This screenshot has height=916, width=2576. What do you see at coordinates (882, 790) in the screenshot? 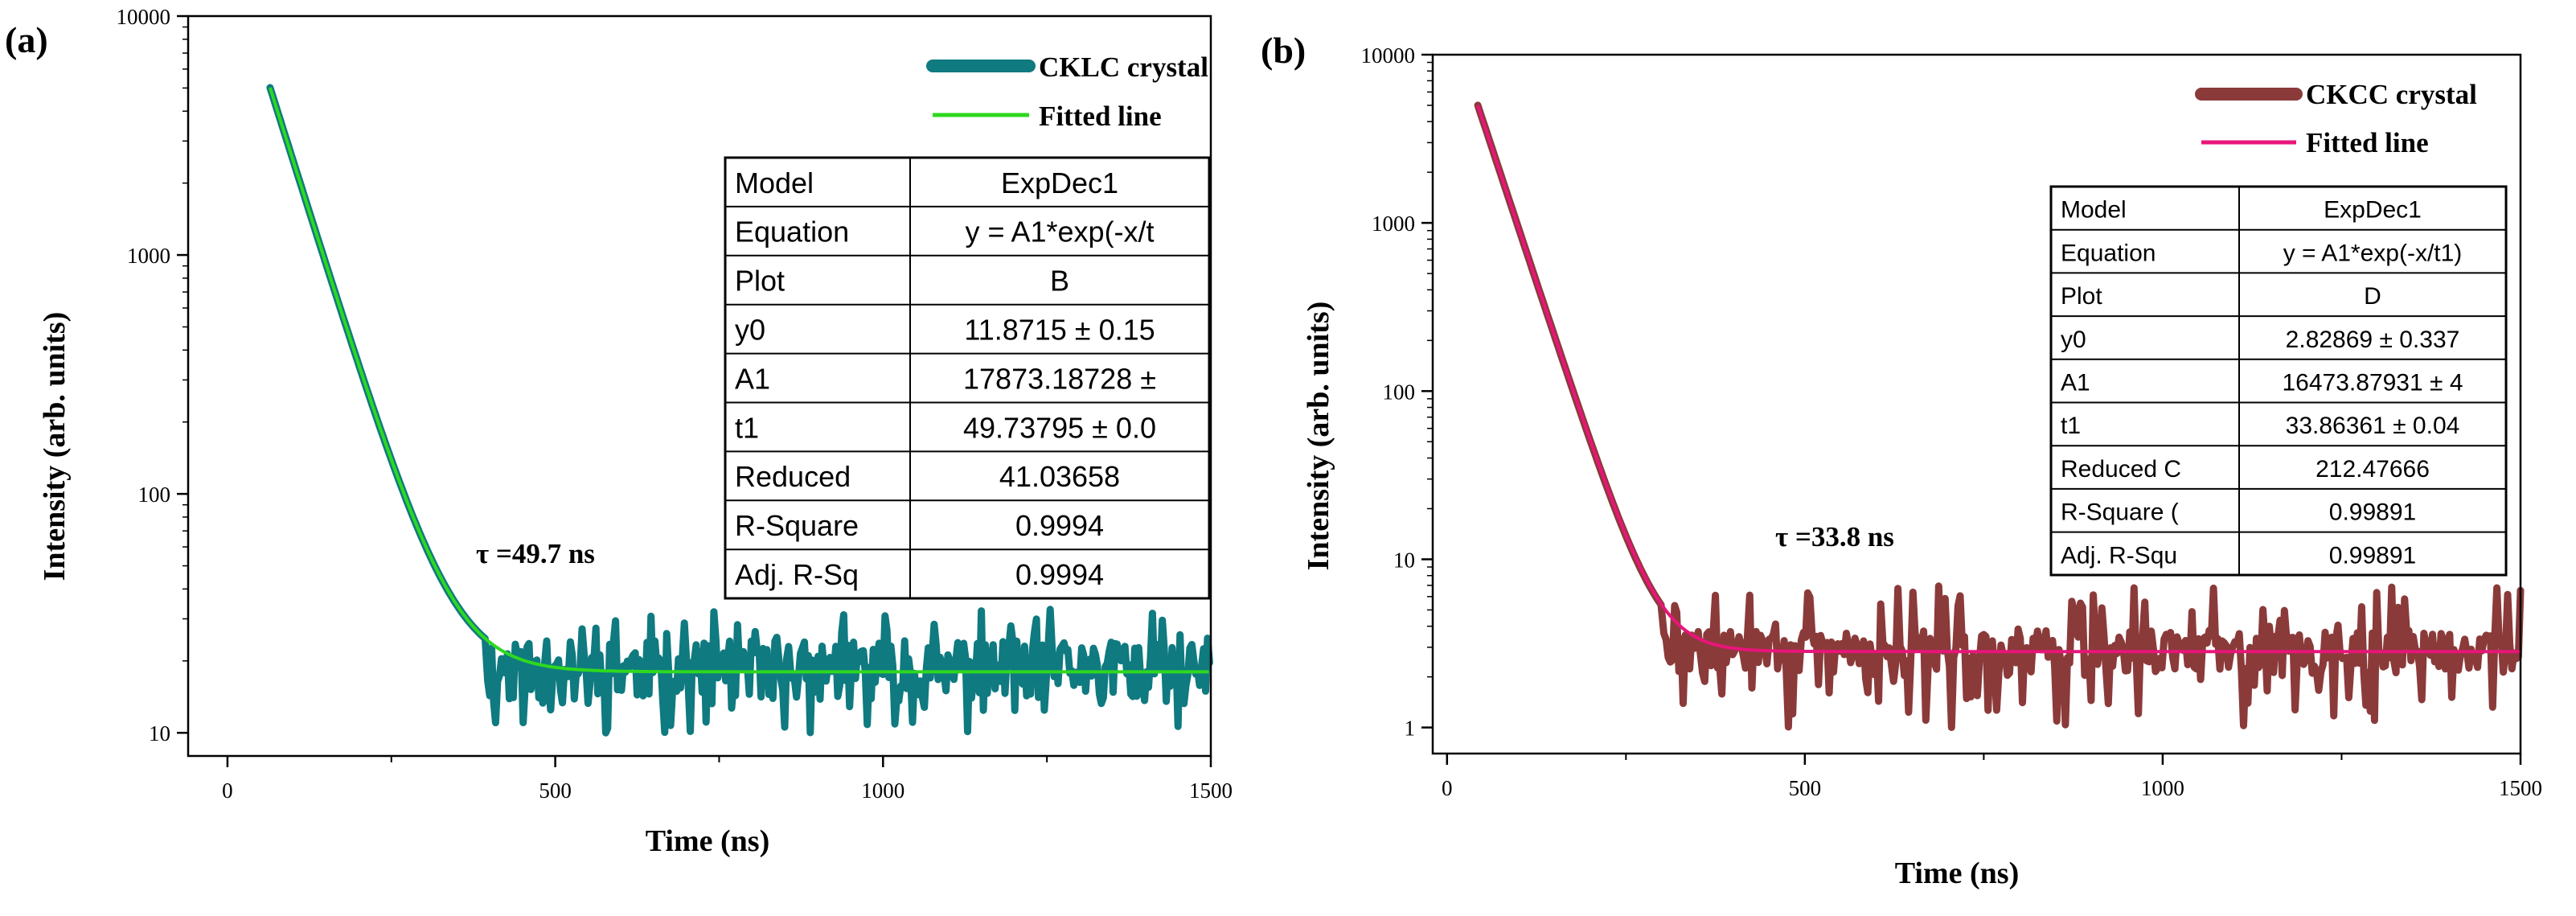
I see `x-tick-label-a-1000: 1000` at bounding box center [882, 790].